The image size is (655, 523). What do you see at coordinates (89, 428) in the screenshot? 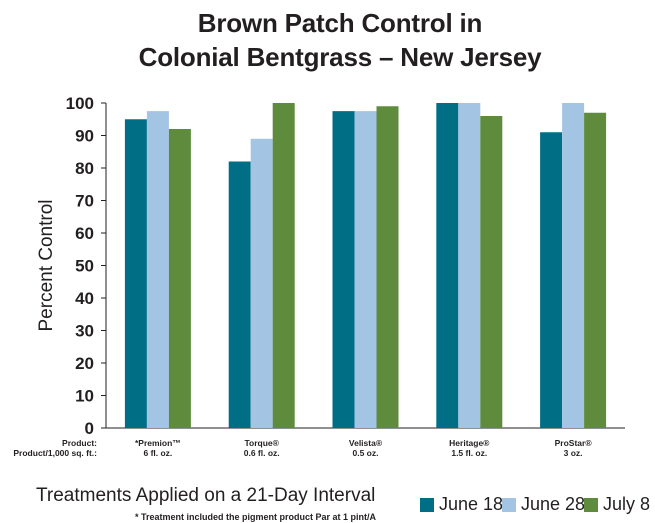
I see `y-tick-label: 0` at bounding box center [89, 428].